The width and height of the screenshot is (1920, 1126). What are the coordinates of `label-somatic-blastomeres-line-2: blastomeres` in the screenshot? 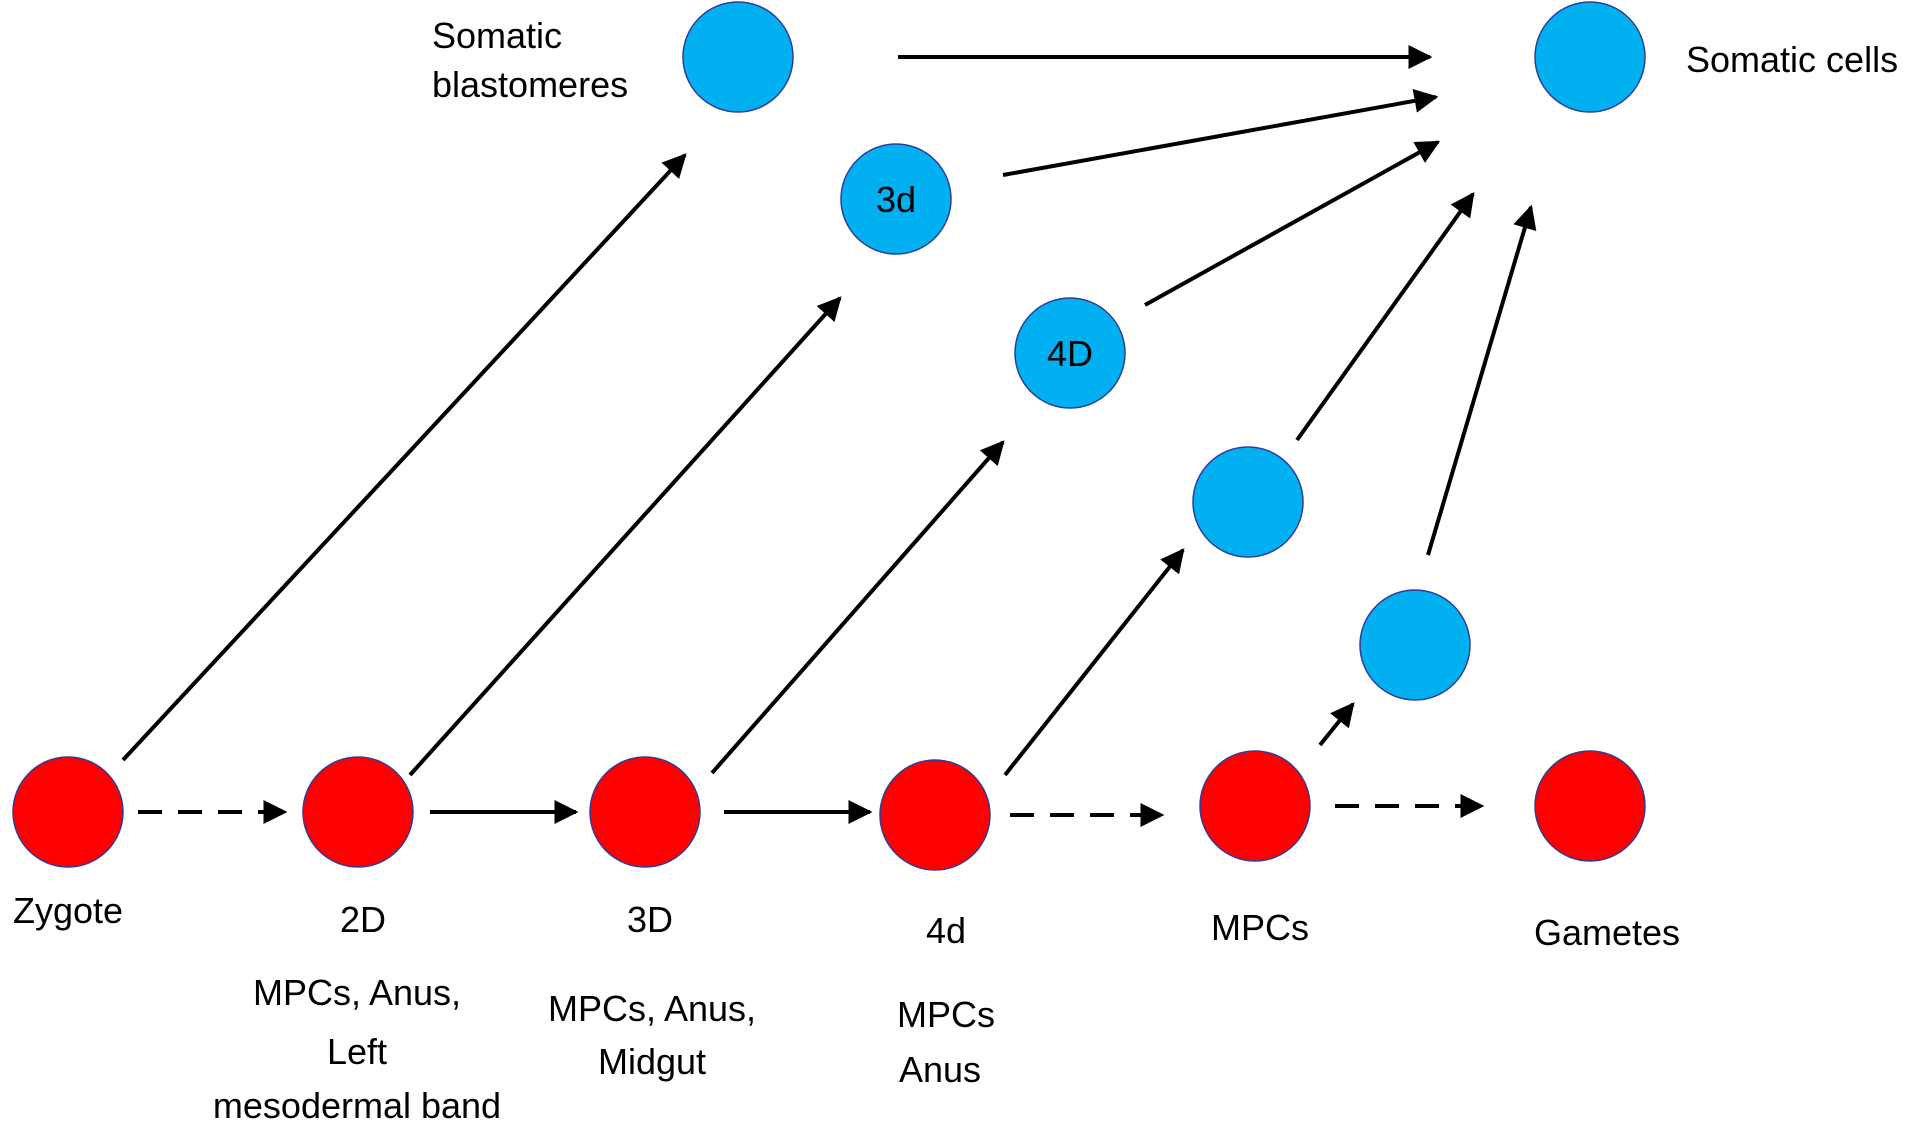 It's located at (530, 84).